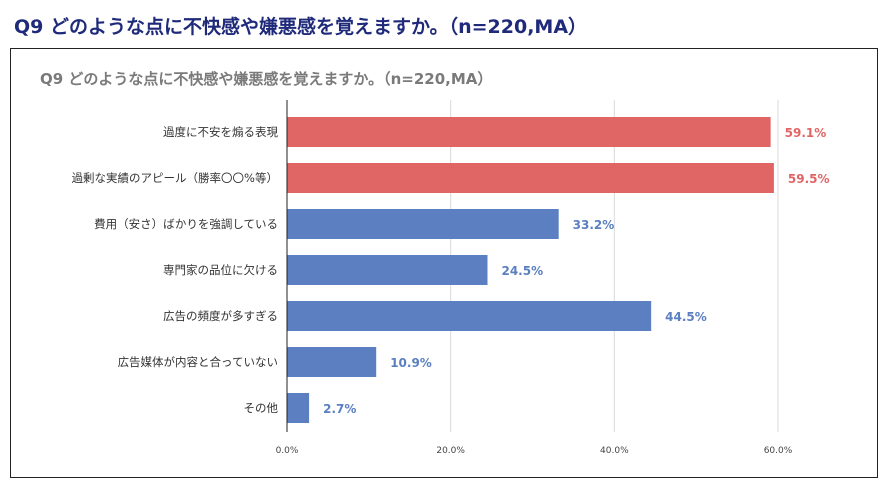 This screenshot has width=892, height=484. Describe the element at coordinates (594, 225) in the screenshot. I see `data-label: 33.2%` at that location.